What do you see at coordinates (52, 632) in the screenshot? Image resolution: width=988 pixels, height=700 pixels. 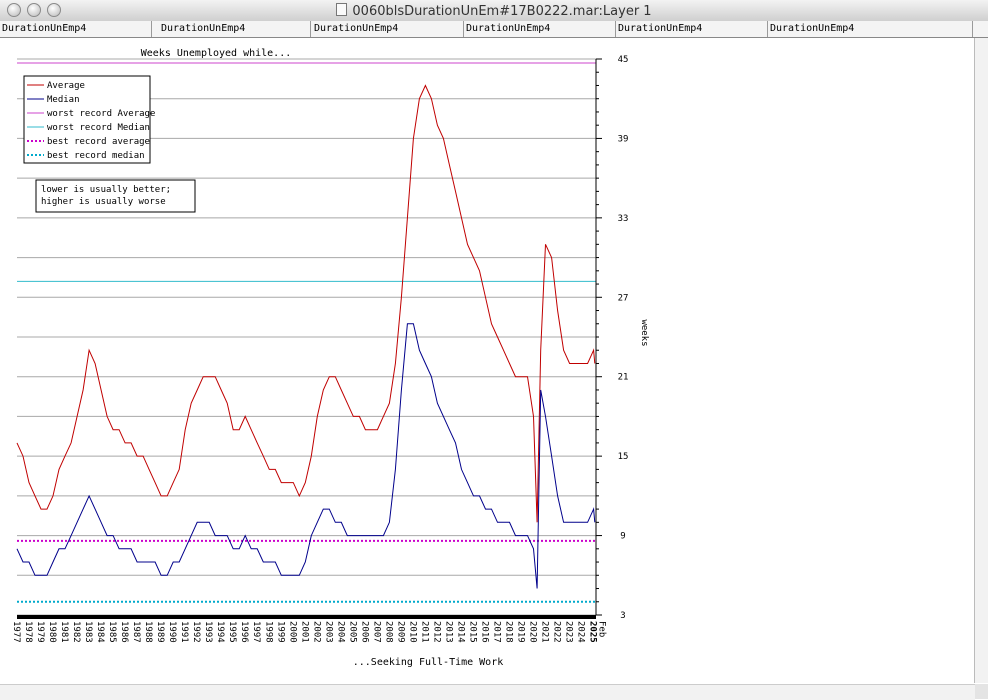 I see `x-tick-label: 1980` at bounding box center [52, 632].